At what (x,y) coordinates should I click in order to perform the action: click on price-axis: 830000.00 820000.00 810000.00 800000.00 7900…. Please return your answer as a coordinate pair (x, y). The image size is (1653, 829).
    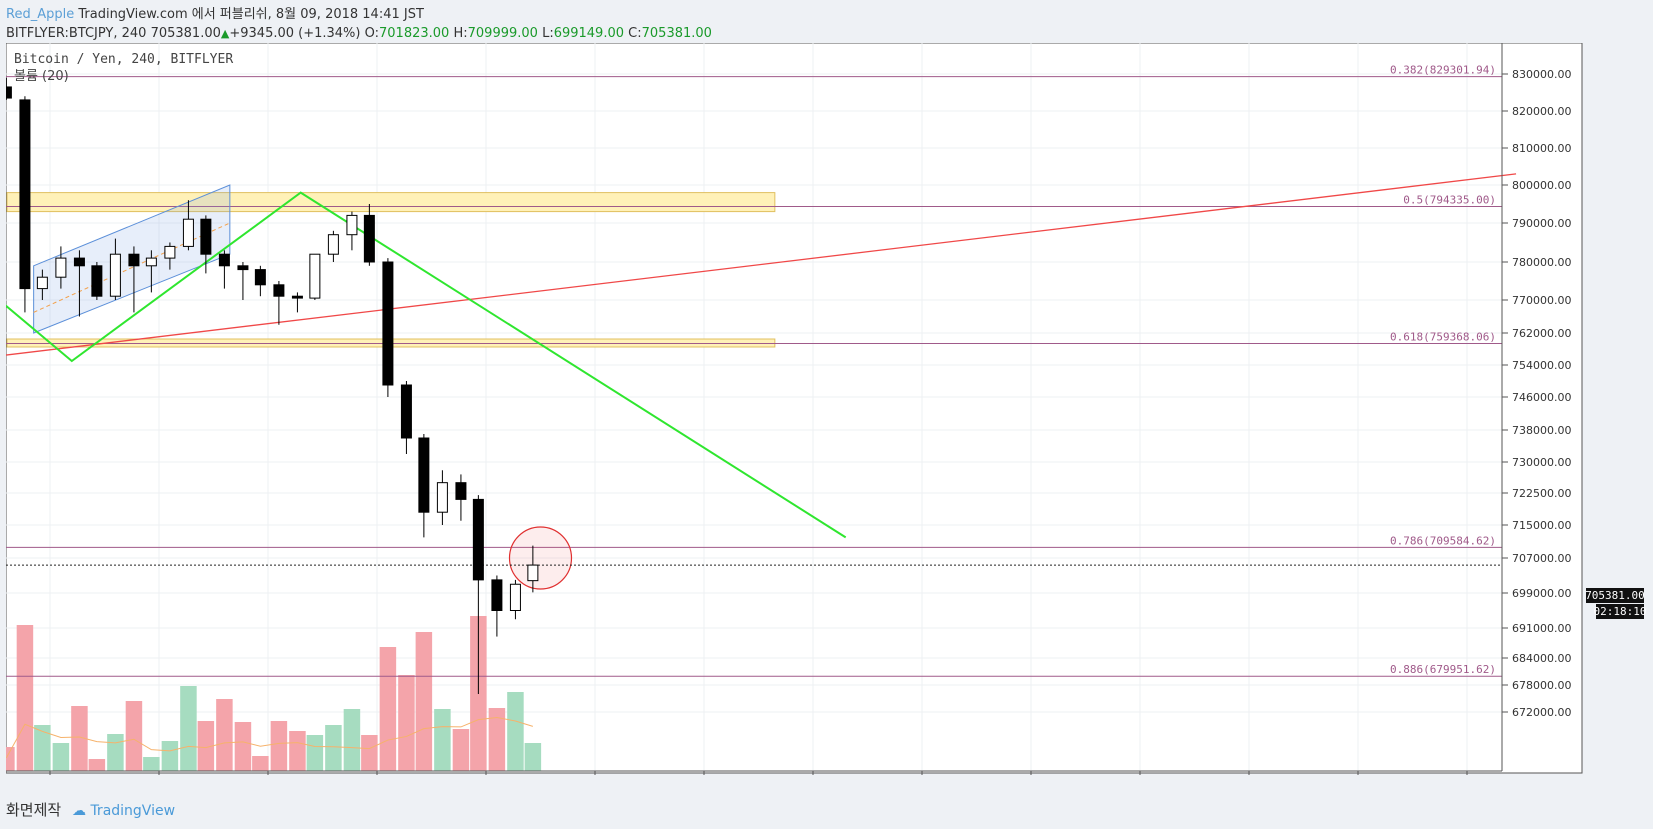
    Looking at the image, I should click on (1536, 407).